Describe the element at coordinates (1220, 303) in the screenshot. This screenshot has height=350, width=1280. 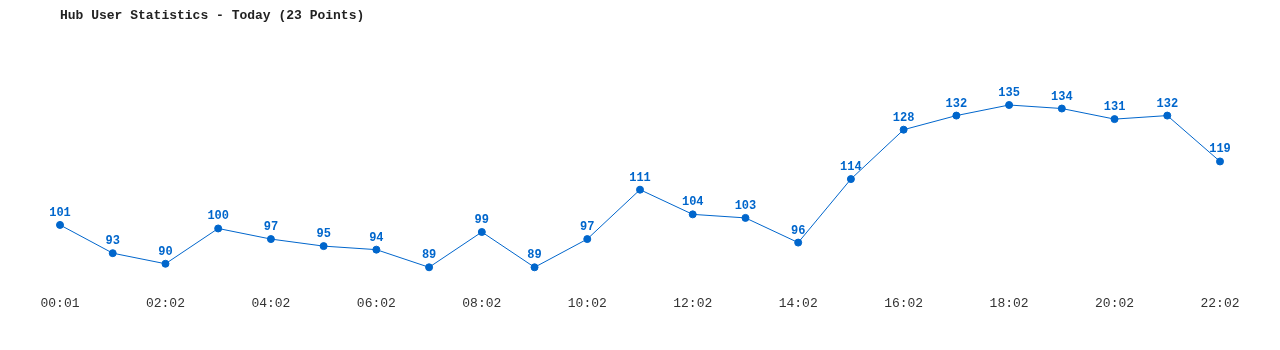
I see `x-tick-label: 22:02` at that location.